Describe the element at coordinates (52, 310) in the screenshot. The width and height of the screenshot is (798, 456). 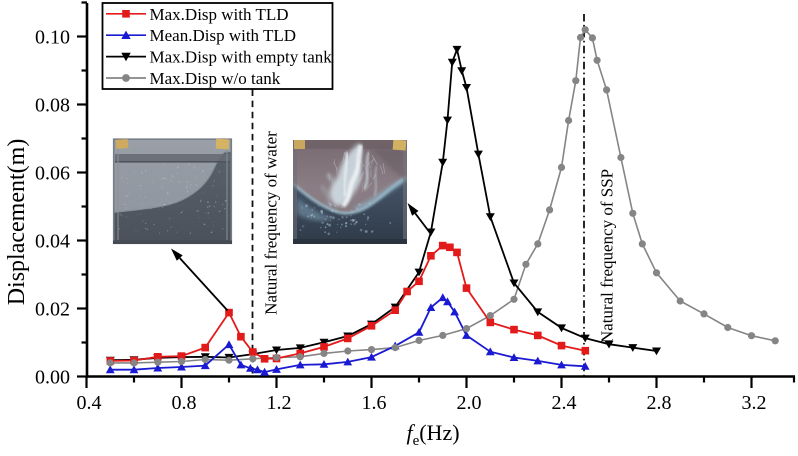
I see `svg-text: 0.02` at that location.